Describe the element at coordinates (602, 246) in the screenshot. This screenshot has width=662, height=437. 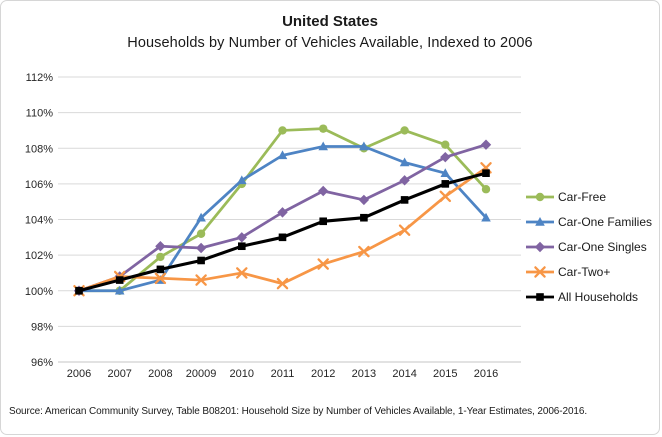
I see `legend-label: Car-One Singles` at that location.